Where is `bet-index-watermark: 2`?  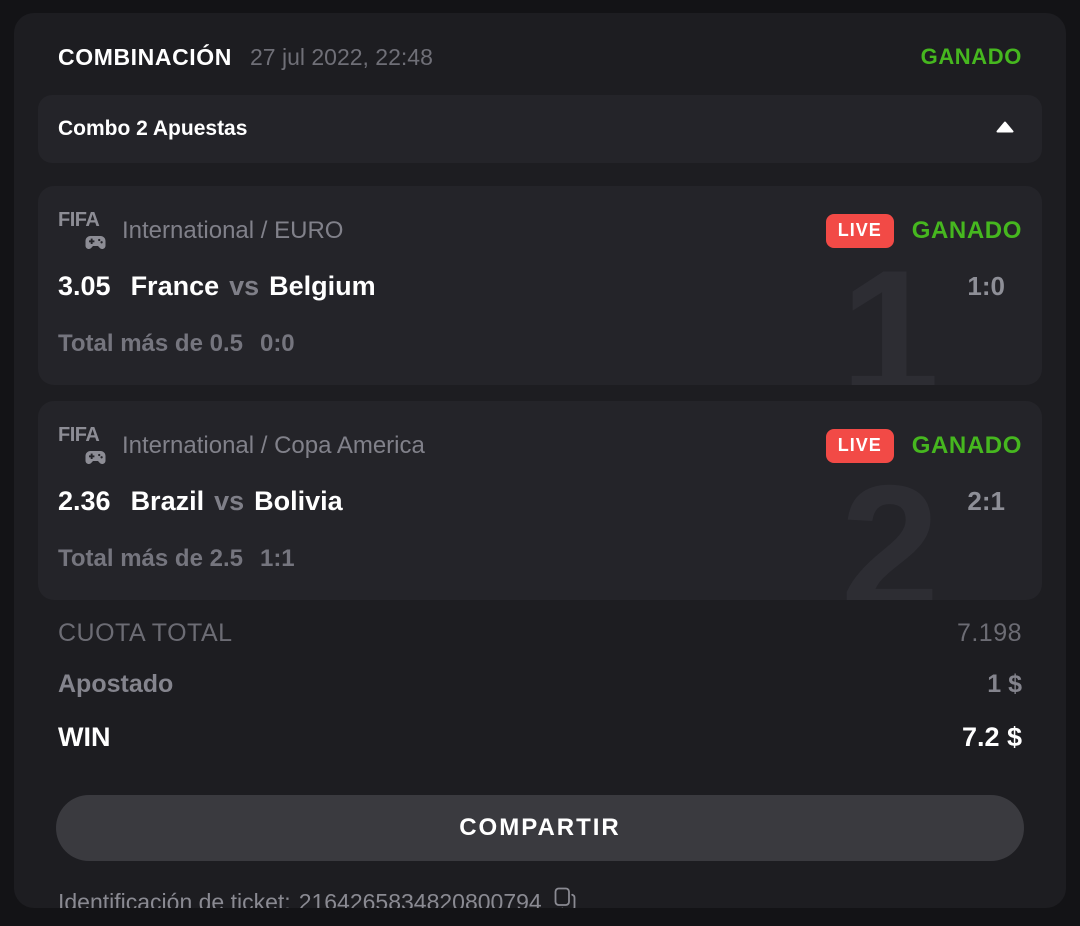
bet-index-watermark: 2 is located at coordinates (890, 524).